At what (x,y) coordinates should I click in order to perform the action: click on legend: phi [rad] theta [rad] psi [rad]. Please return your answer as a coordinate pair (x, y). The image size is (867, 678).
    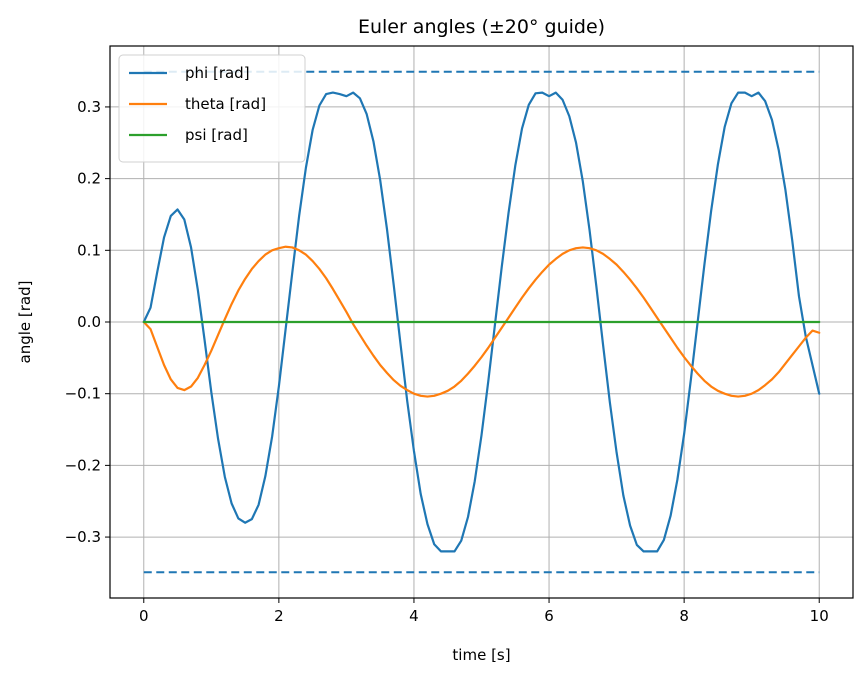
    Looking at the image, I should click on (212, 108).